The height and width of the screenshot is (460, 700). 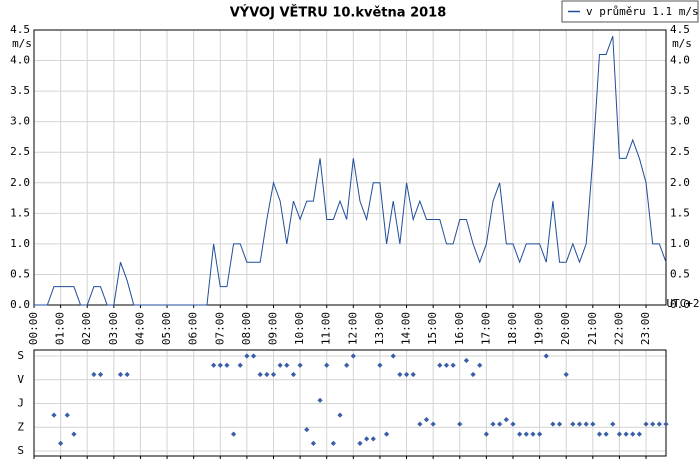 I want to click on y-tick-label-right: 3.5, so click(x=680, y=90).